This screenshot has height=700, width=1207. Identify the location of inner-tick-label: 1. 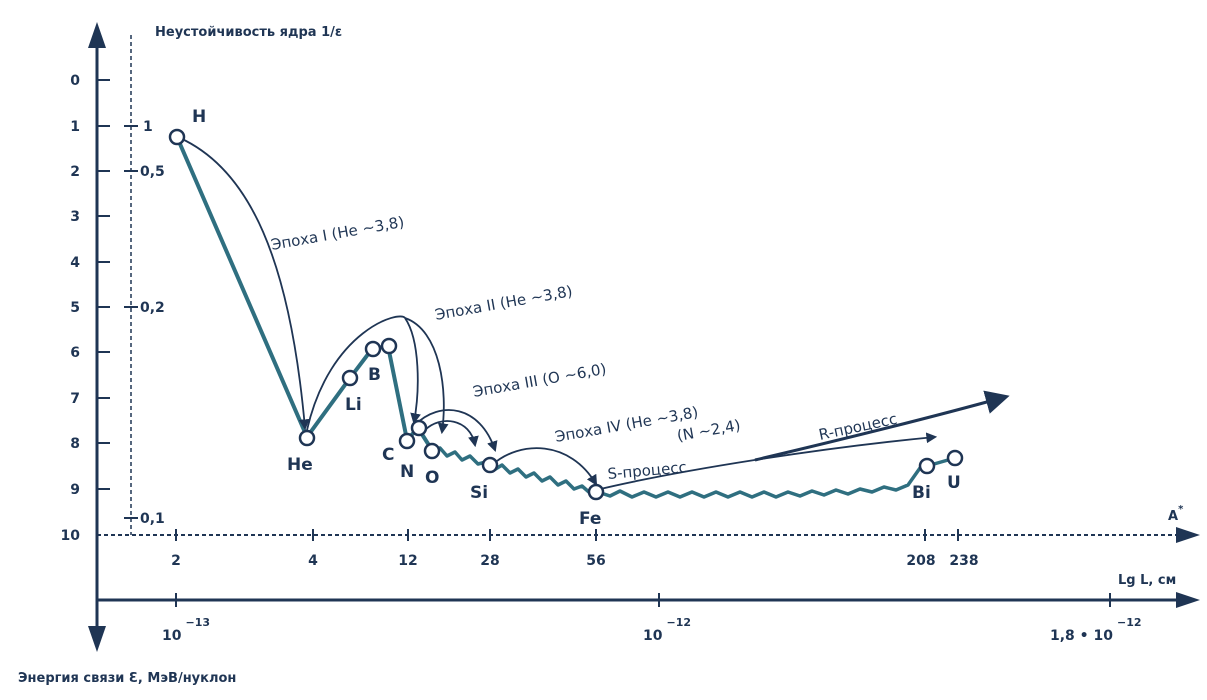
(148, 127).